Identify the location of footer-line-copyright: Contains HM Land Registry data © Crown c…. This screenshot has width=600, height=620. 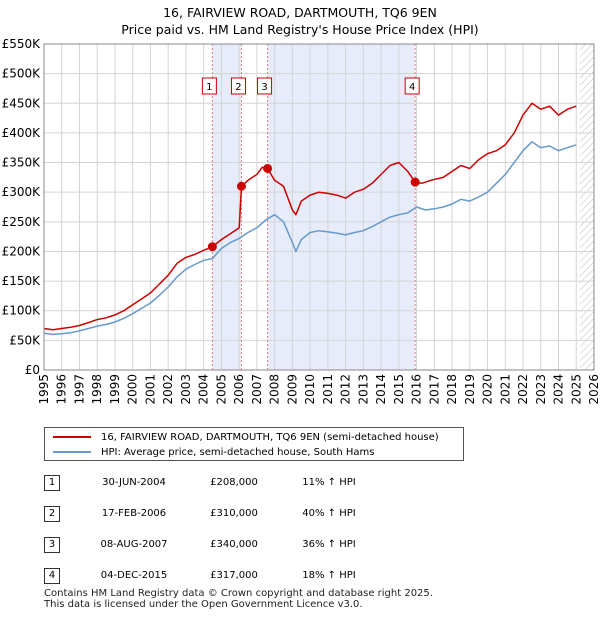
(238, 593).